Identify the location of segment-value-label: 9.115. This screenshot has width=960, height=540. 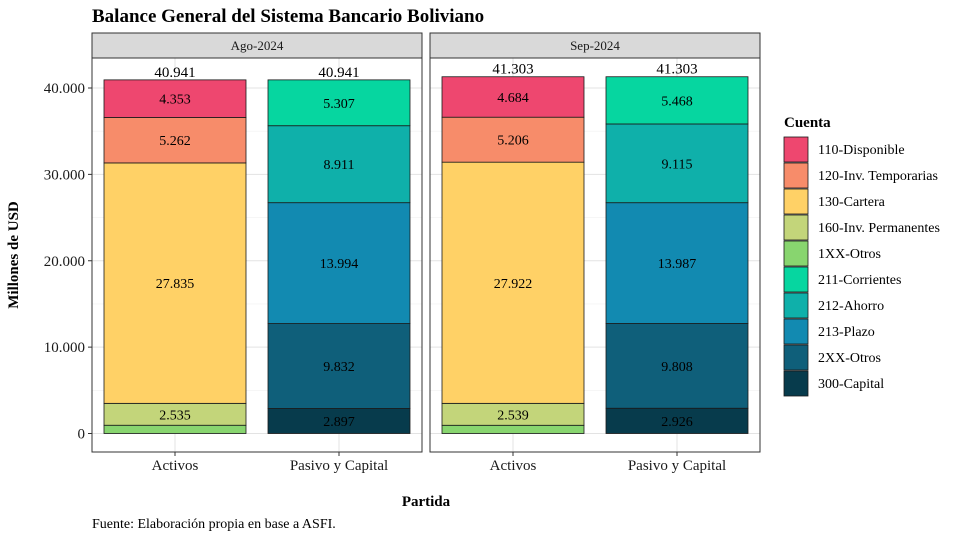
(677, 164).